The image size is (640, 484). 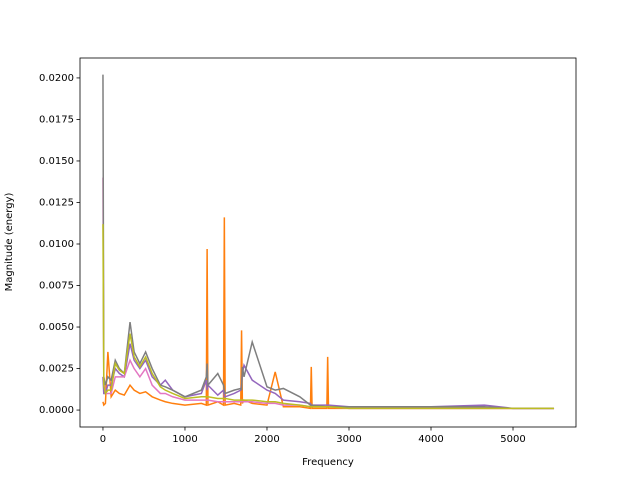 I want to click on y-tick-label: 0.0100, so click(x=56, y=244).